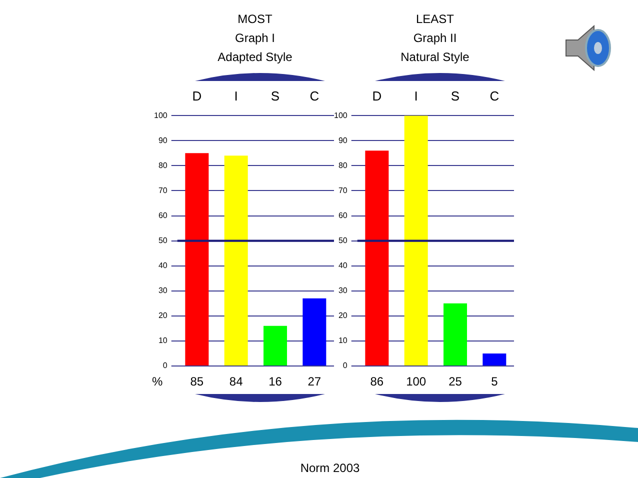  Describe the element at coordinates (236, 381) in the screenshot. I see `data-label: 84` at that location.